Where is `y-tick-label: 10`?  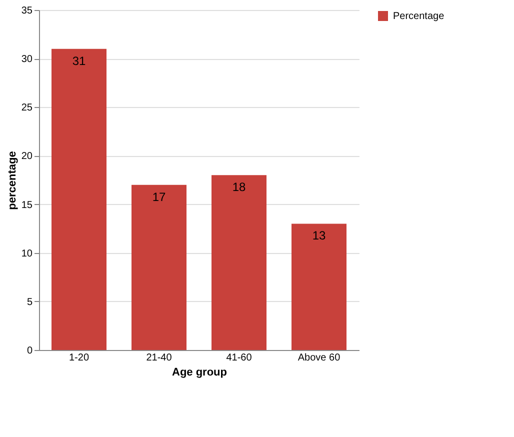 y-tick-label: 10 is located at coordinates (27, 254).